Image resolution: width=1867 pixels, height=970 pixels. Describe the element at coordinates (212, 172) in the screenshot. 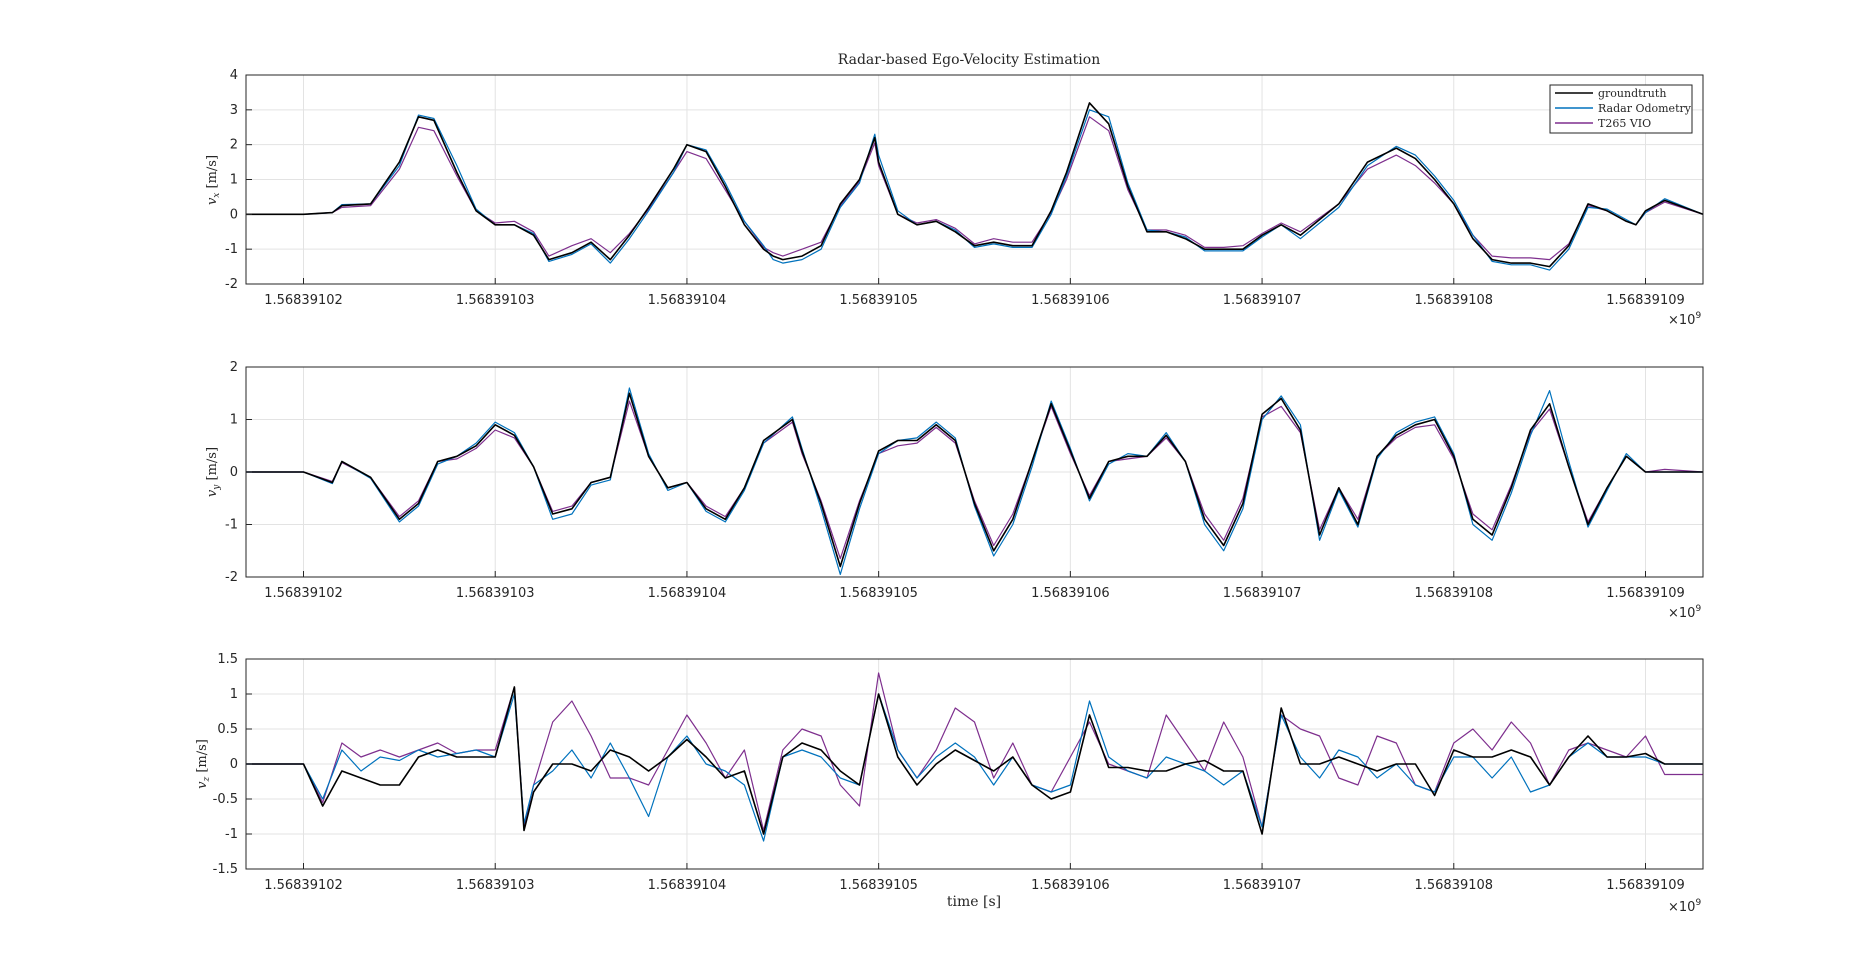

I see `ylabel-vx-unit: [m/s]` at that location.